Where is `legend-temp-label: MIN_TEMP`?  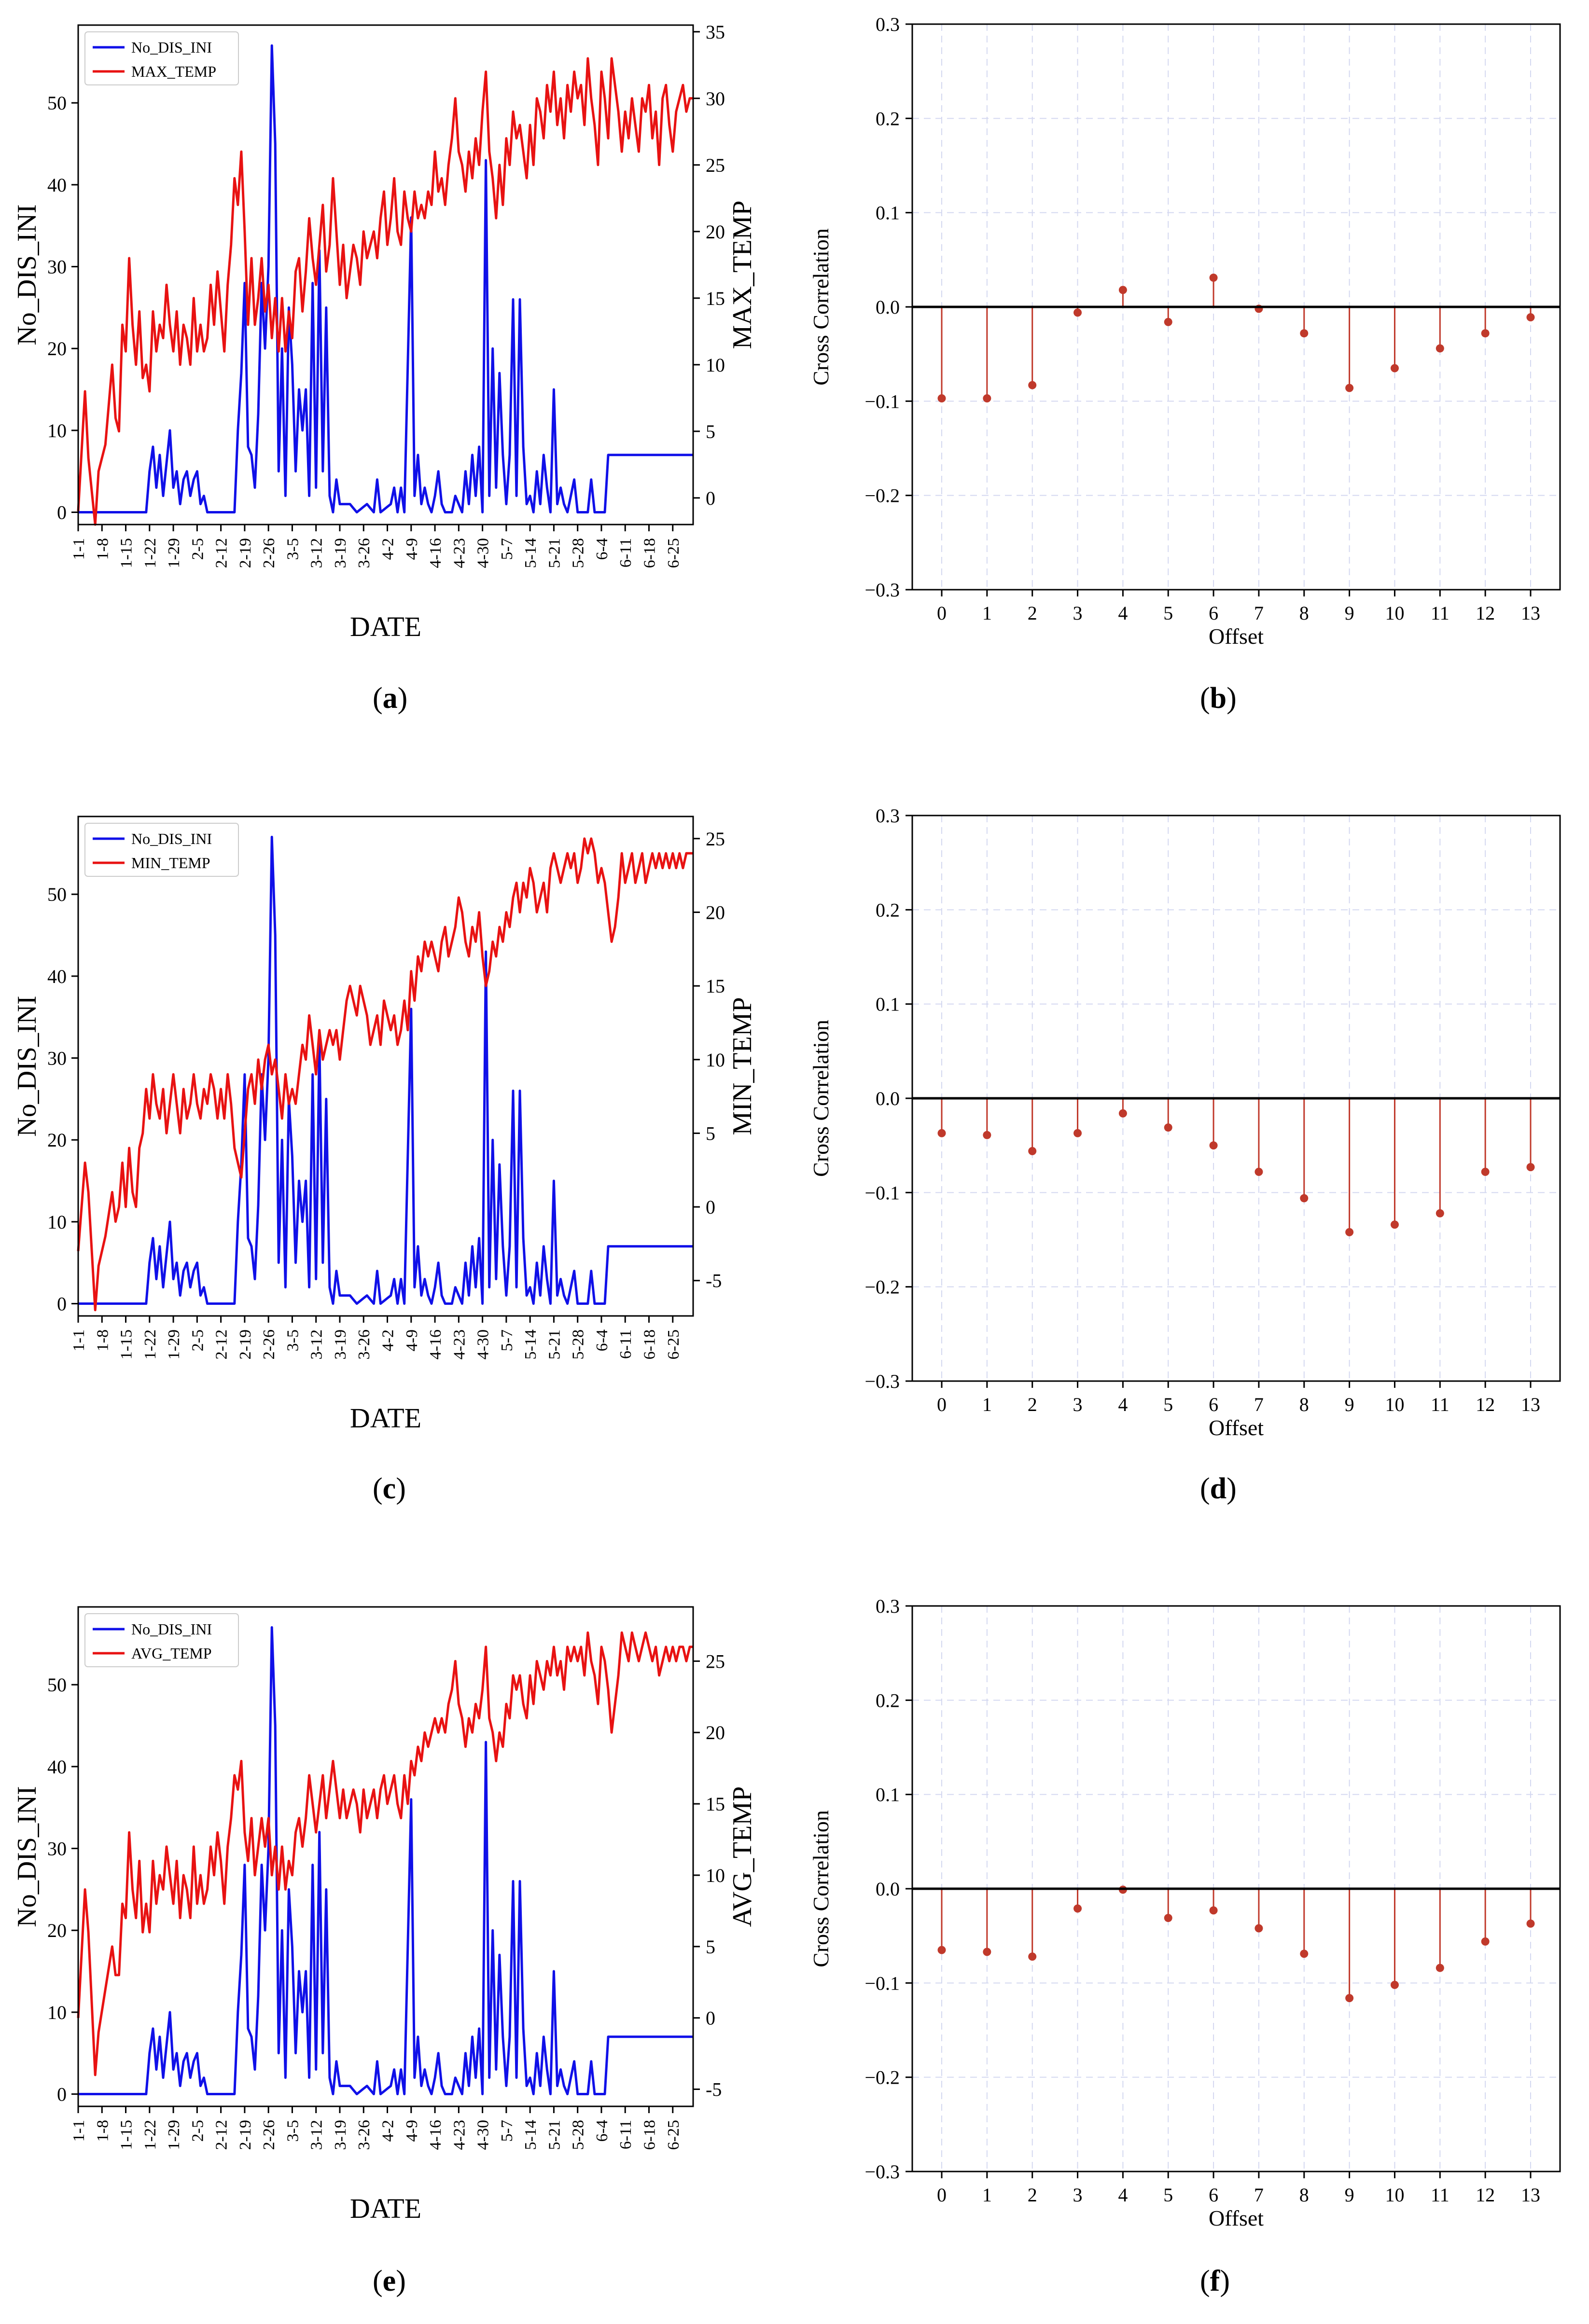
legend-temp-label: MIN_TEMP is located at coordinates (170, 863).